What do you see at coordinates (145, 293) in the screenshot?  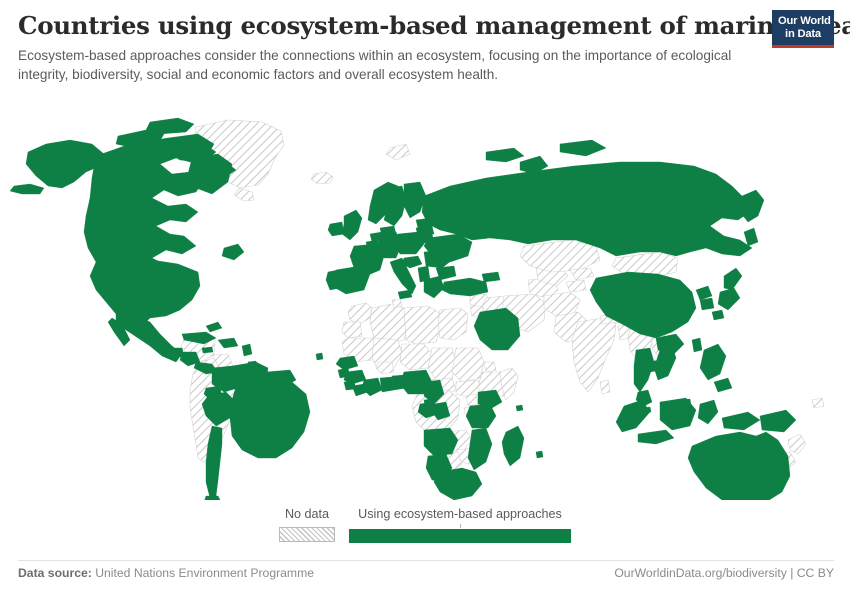 I see `country-united-states` at bounding box center [145, 293].